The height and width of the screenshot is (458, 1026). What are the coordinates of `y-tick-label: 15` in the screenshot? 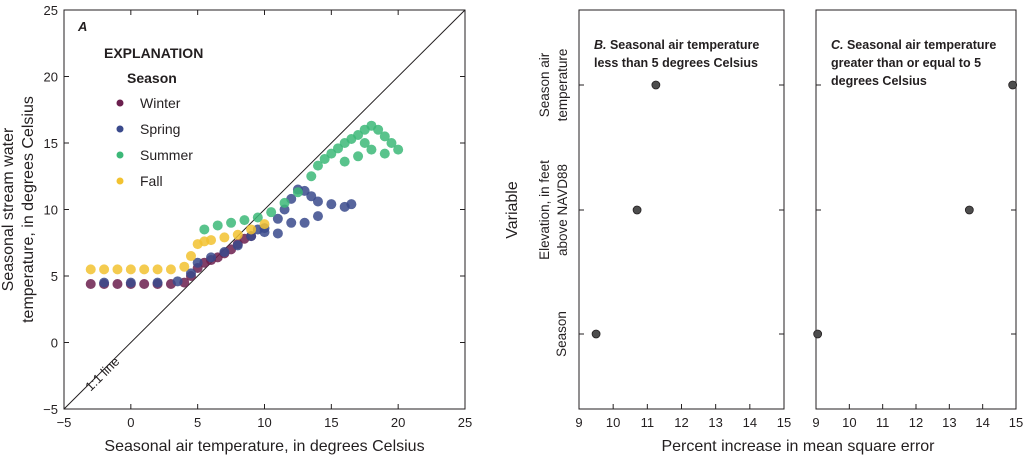 It's located at (51, 143).